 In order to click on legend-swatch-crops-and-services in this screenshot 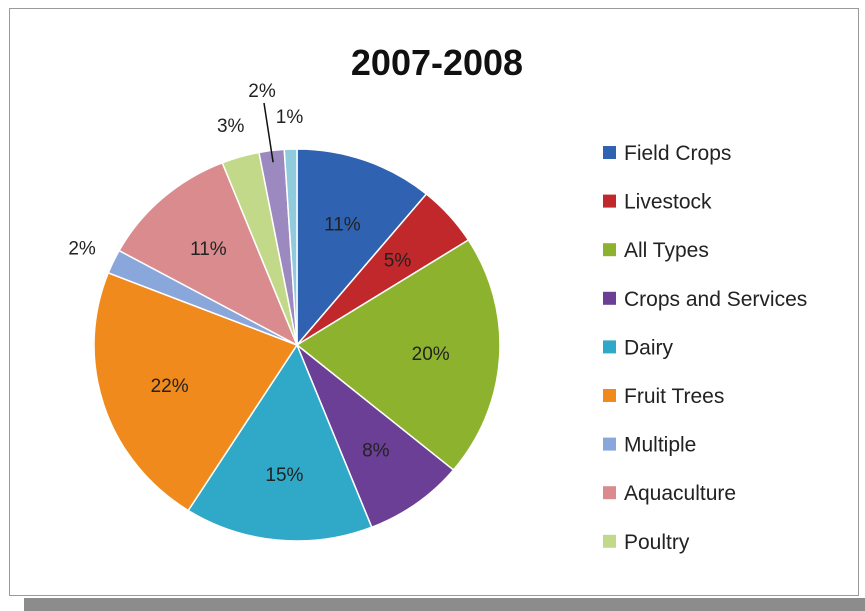, I will do `click(609, 298)`.